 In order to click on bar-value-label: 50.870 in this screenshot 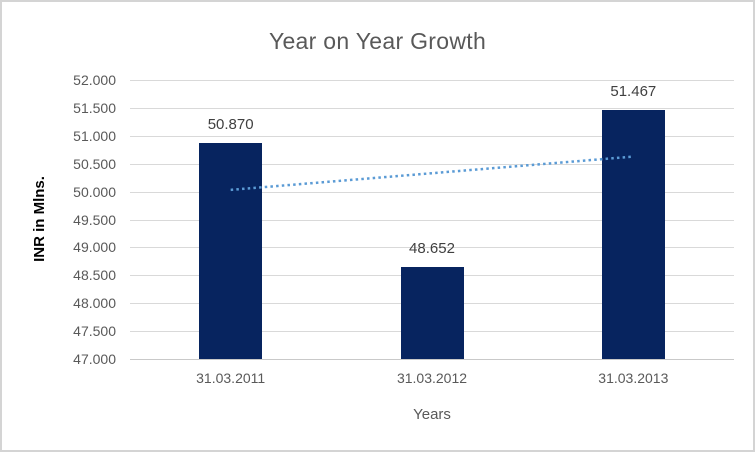, I will do `click(230, 125)`.